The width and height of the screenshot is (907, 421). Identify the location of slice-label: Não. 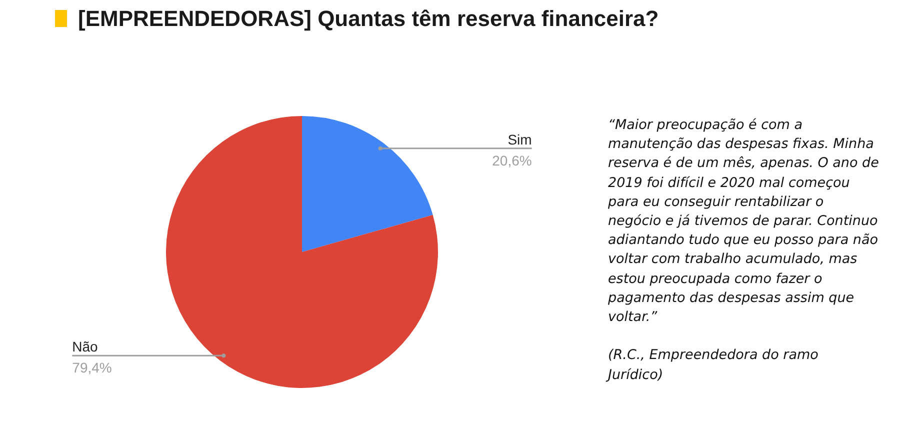
(85, 346).